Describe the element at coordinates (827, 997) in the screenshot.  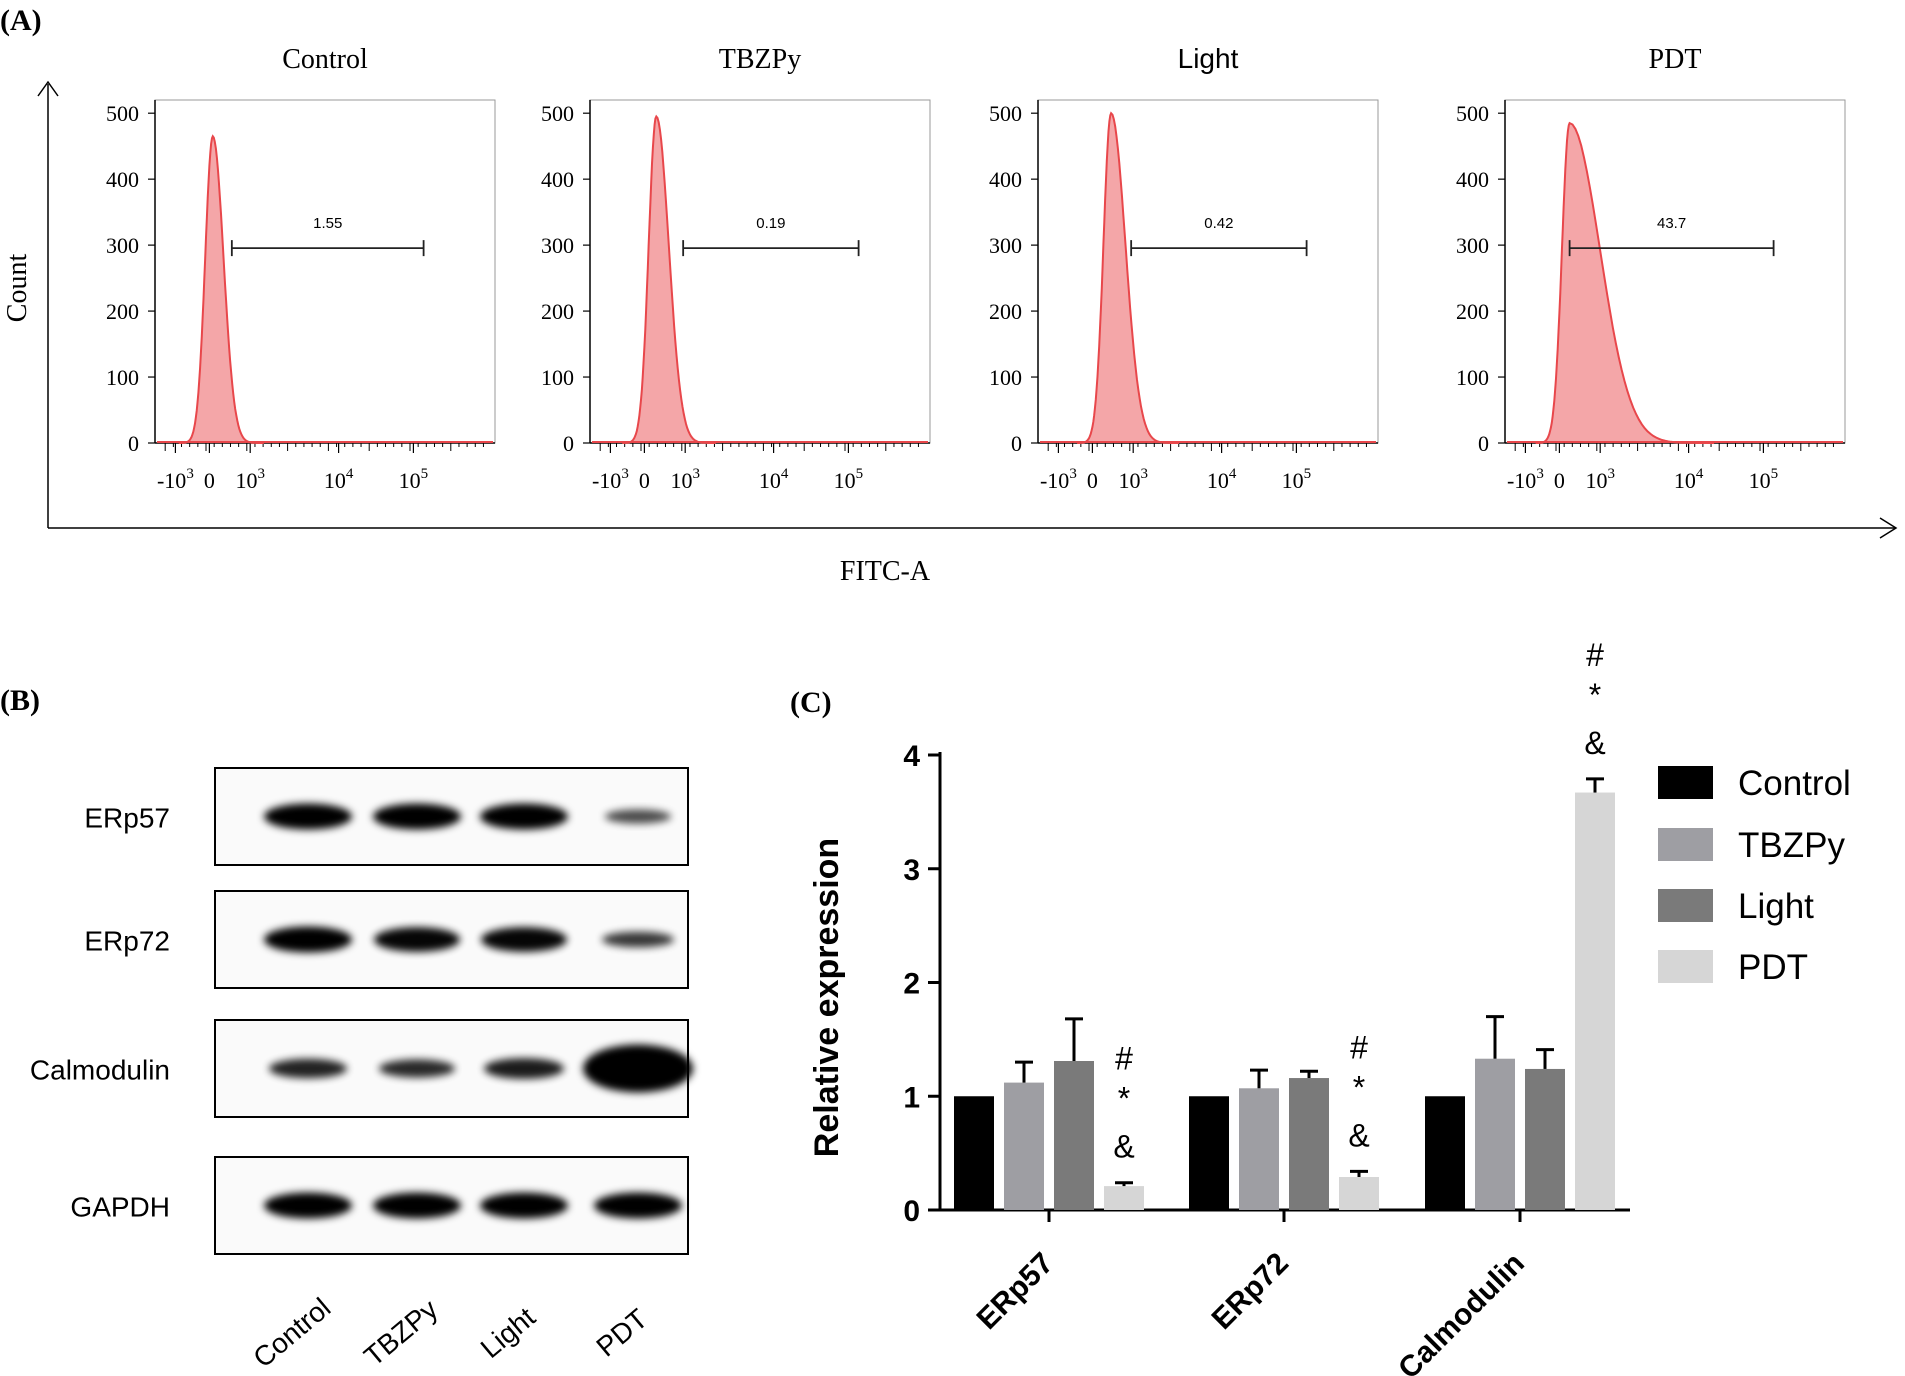
I see `y-axis-label: Relative expression` at that location.